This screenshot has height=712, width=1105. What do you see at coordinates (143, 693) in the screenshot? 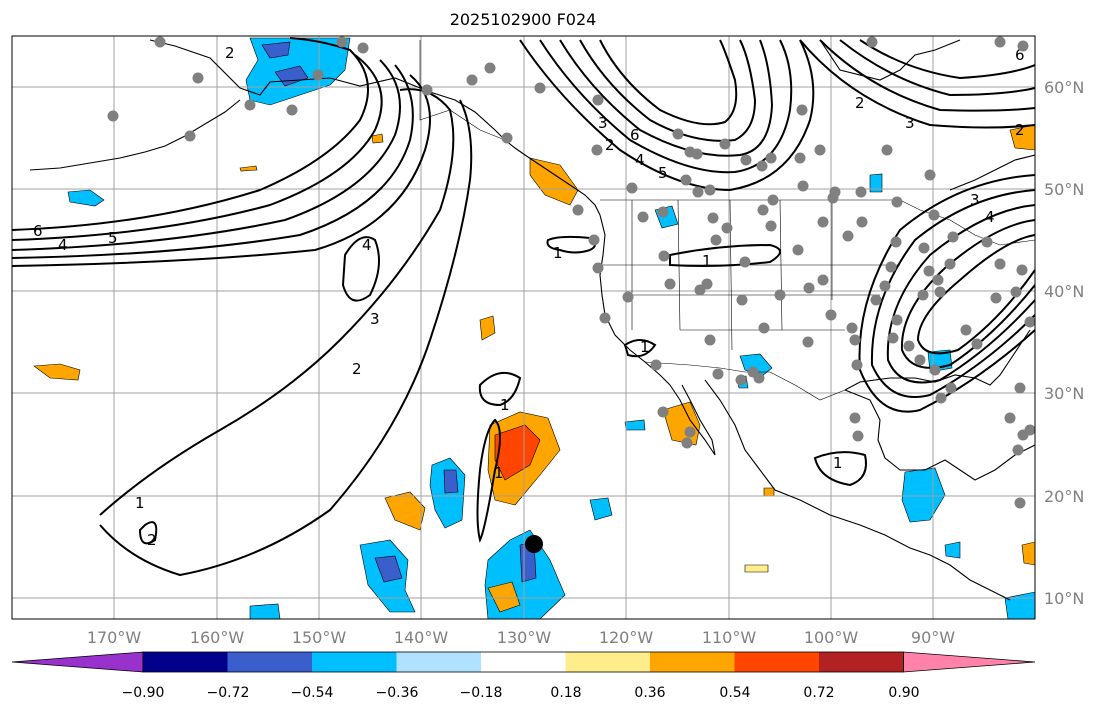
I see `colorbar-tick-label: −0.90` at bounding box center [143, 693].